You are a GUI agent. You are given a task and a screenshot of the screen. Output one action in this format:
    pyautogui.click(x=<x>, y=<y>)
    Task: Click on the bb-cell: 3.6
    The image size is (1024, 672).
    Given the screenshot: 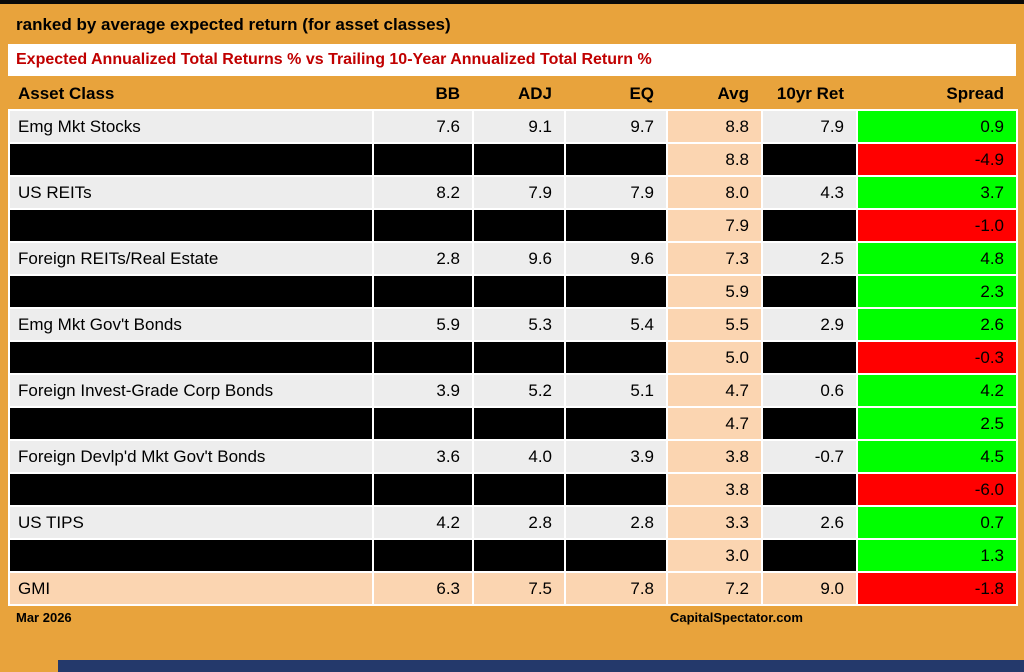 What is the action you would take?
    pyautogui.click(x=423, y=456)
    